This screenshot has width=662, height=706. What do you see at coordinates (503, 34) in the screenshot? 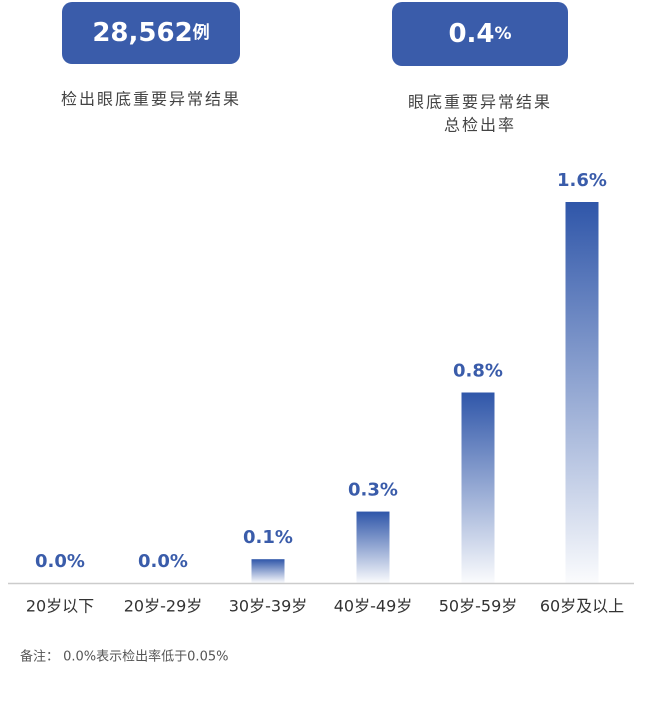
I see `stat-unit: %` at bounding box center [503, 34].